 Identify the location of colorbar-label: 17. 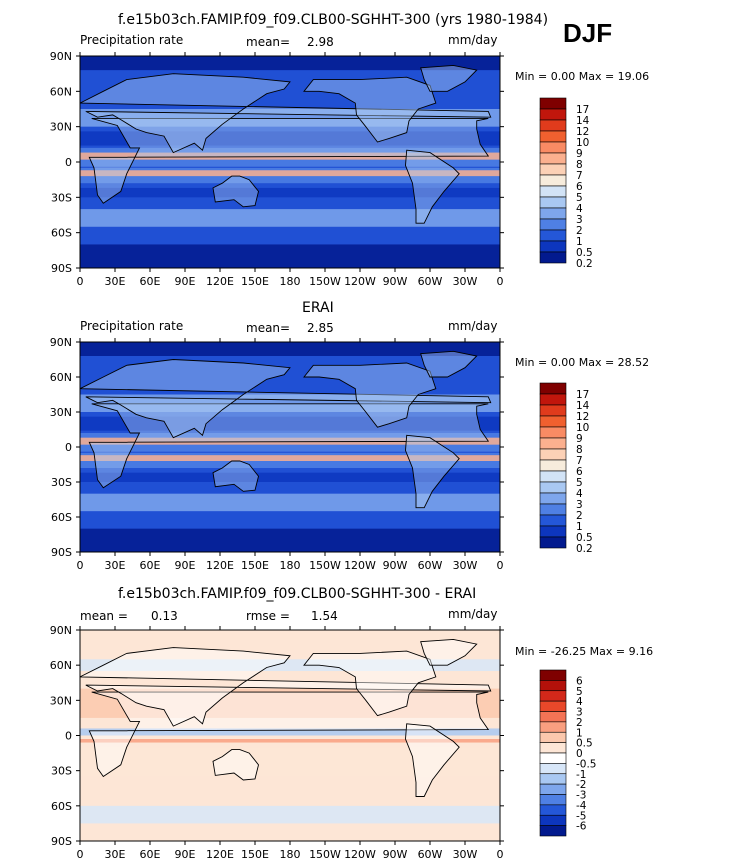
(582, 110).